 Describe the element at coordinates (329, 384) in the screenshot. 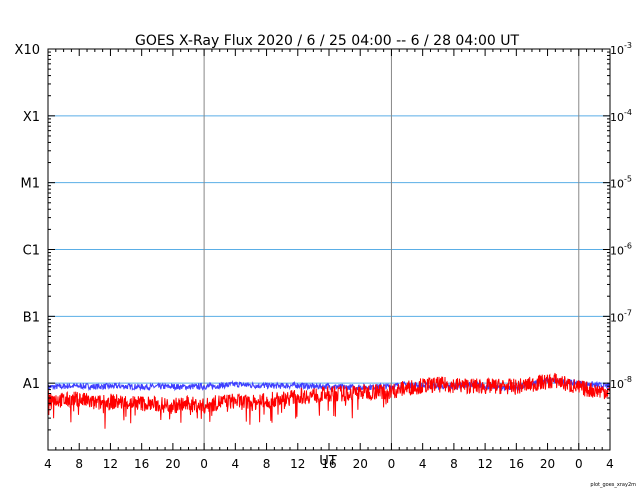

I see `short-channel-series` at that location.